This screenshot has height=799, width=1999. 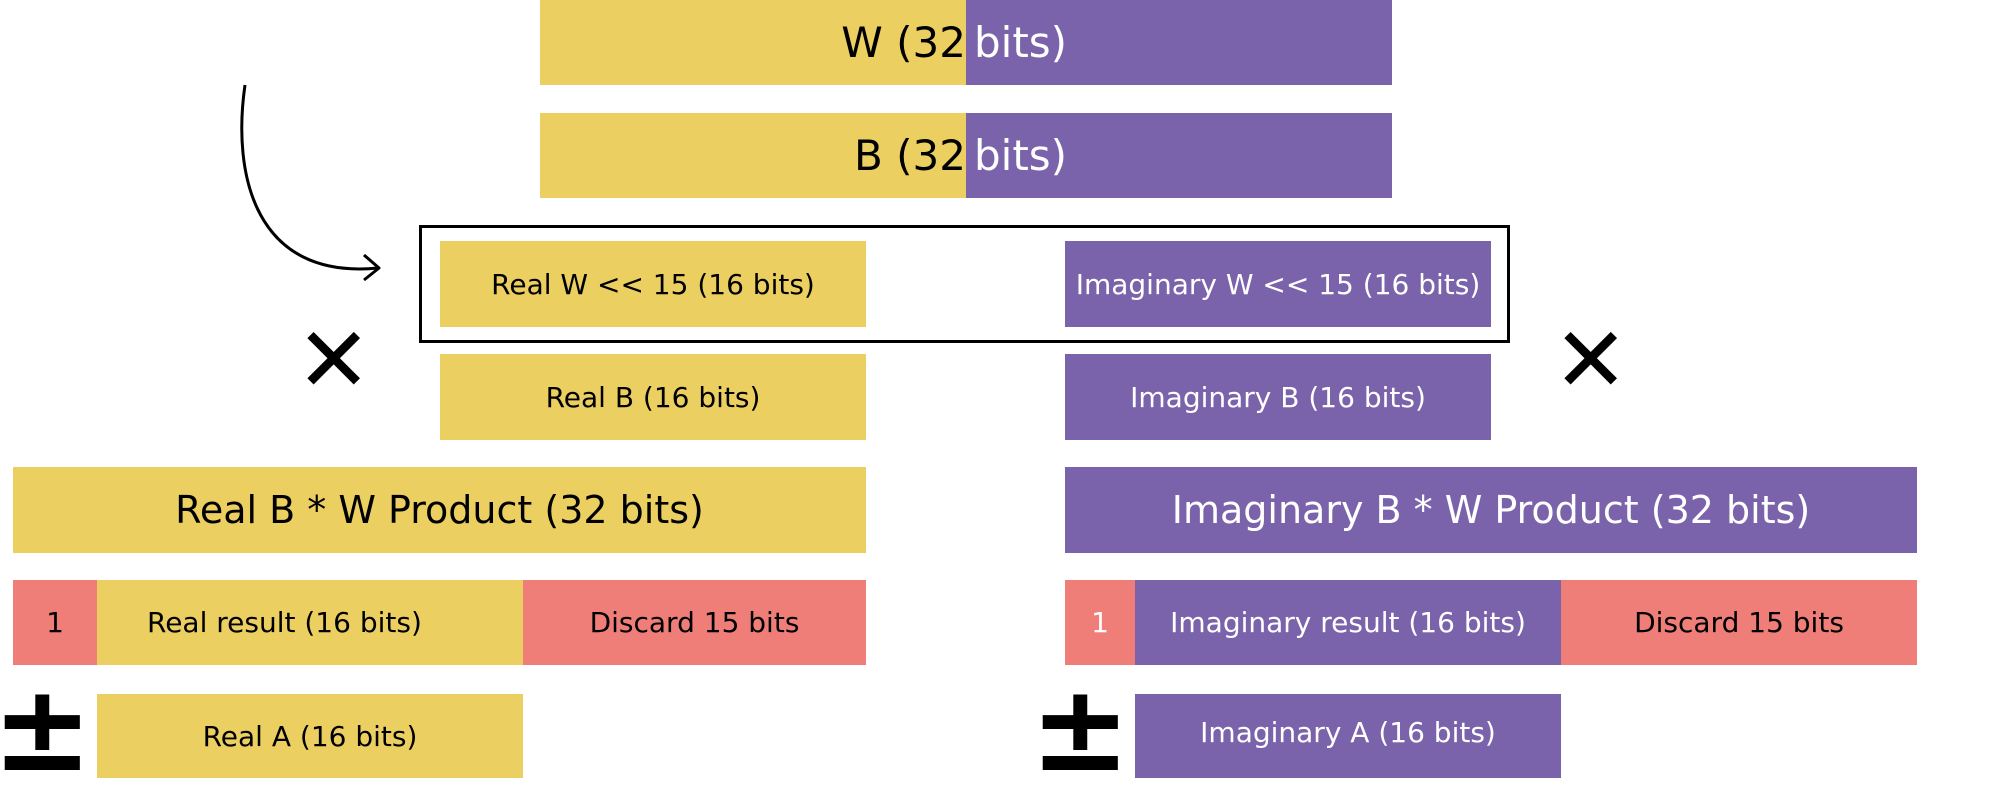 I want to click on imag-b: Imaginary B (16 bits), so click(x=1278, y=397).